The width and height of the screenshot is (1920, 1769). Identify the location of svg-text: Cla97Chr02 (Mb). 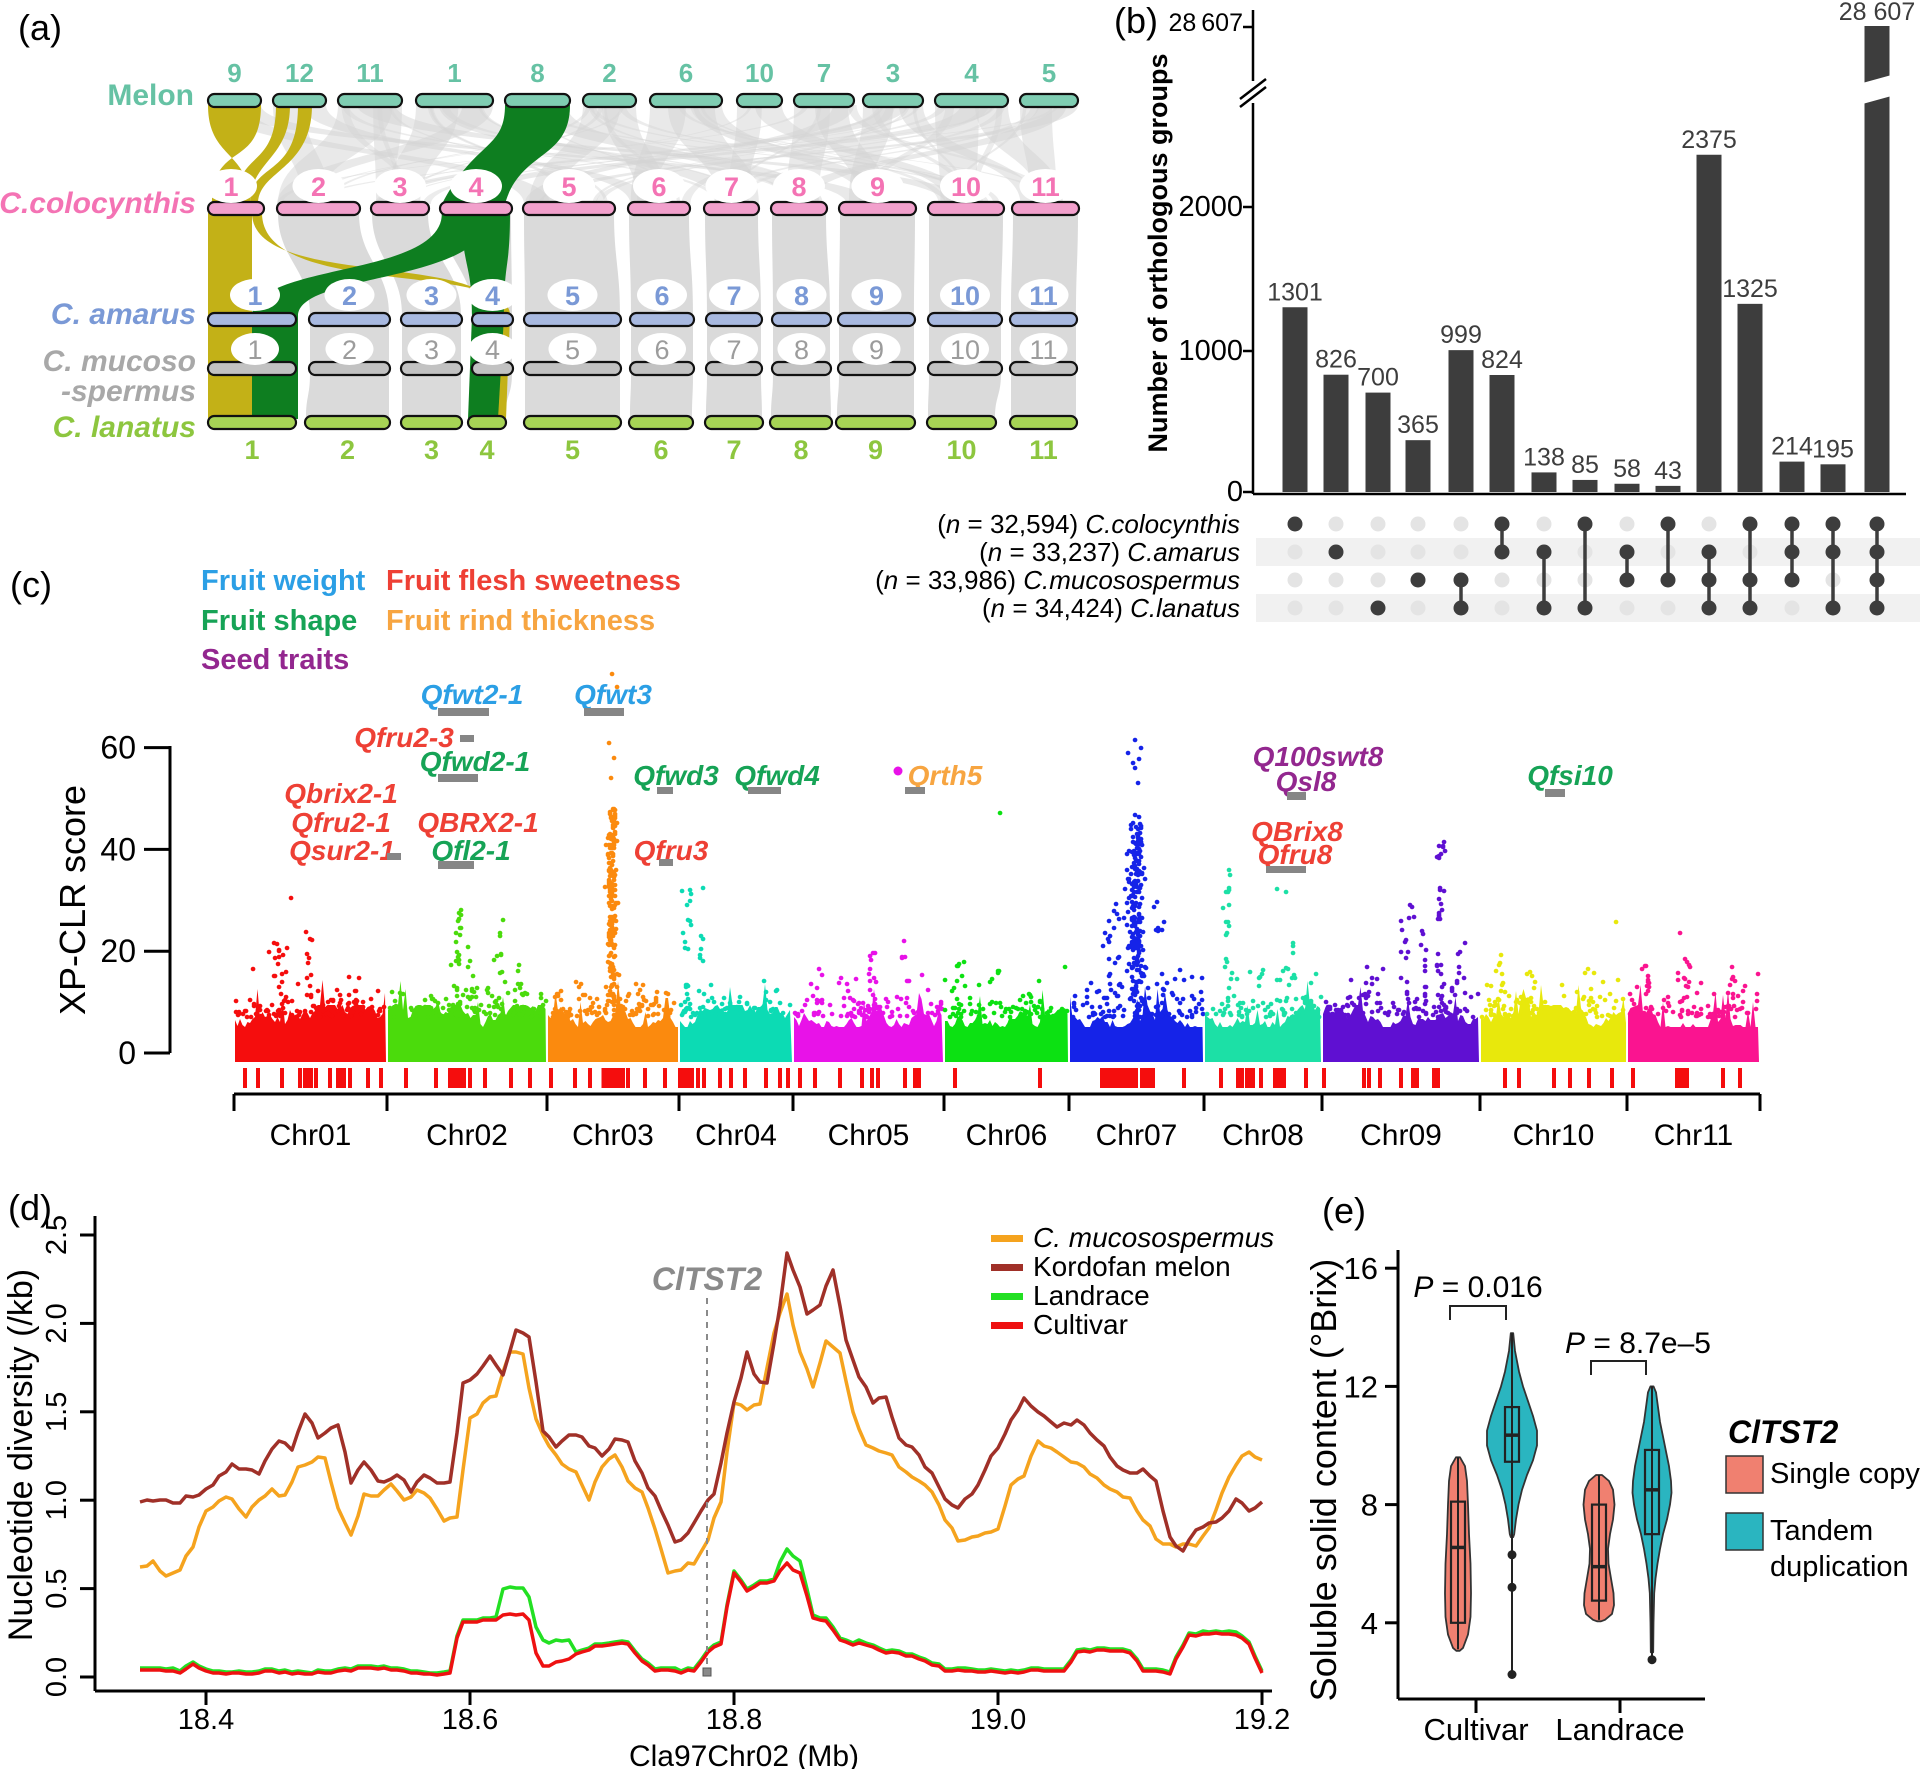
(744, 1754).